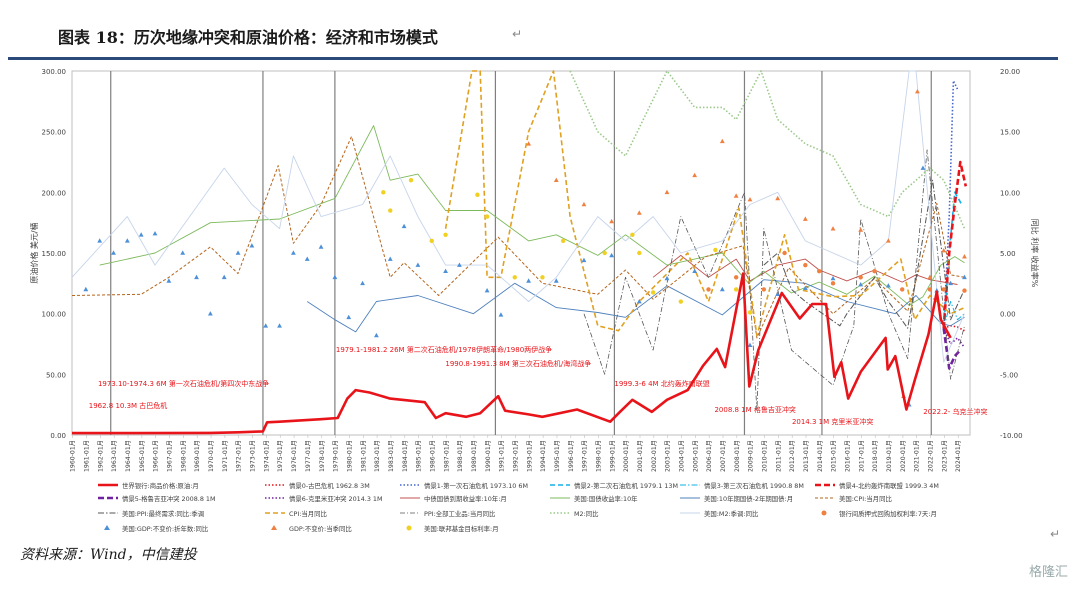  Describe the element at coordinates (877, 485) in the screenshot. I see `legend-item: 情景4-北约轰炸南联盟 1999.3 4M` at that location.